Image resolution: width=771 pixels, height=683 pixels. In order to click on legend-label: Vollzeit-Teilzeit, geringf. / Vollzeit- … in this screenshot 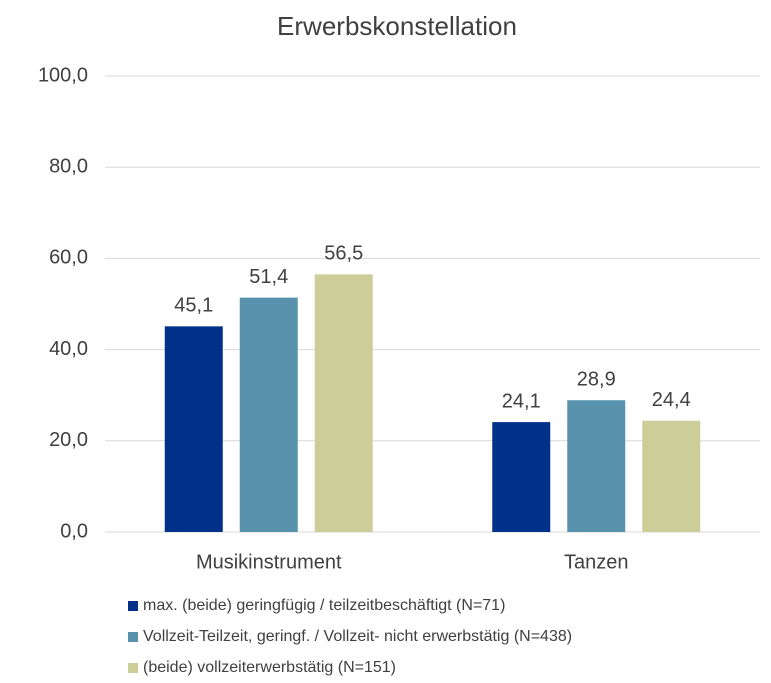, I will do `click(357, 636)`.